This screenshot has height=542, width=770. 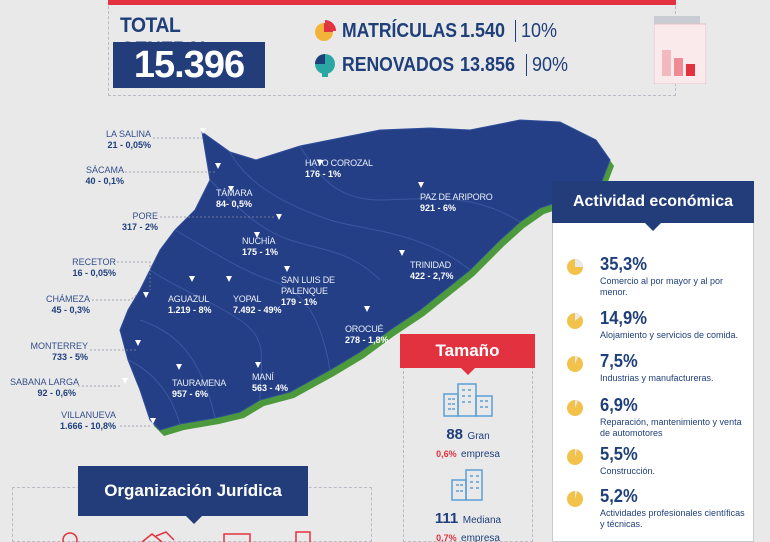 What do you see at coordinates (128, 139) in the screenshot?
I see `label-la-salina: LA SALINA 21 - 0,05%` at bounding box center [128, 139].